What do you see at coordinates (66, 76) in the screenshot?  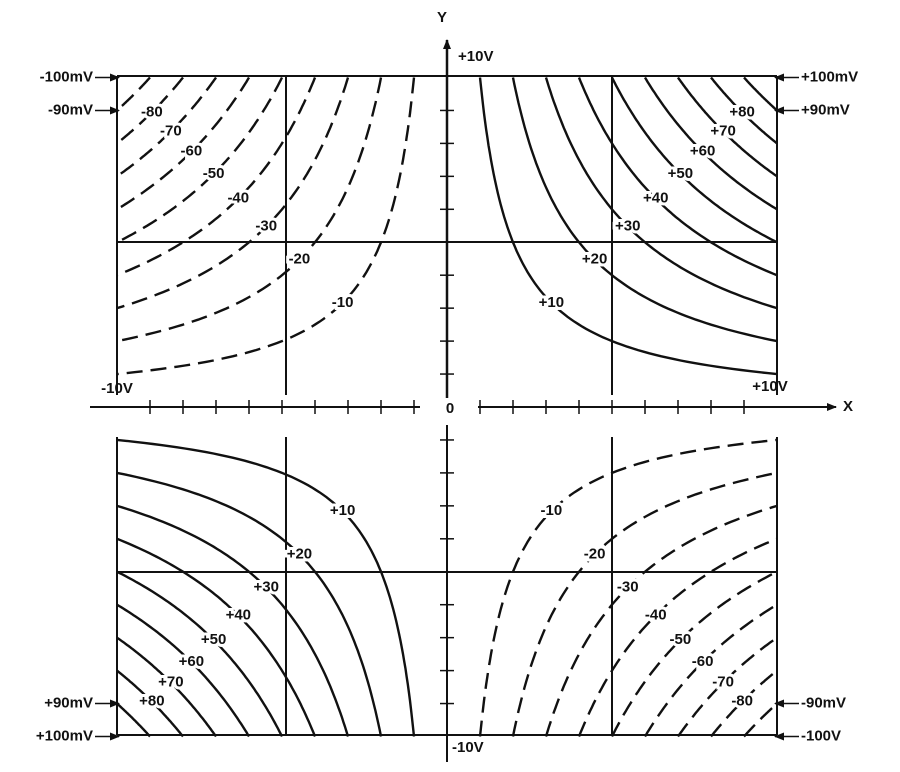 I see `edge-label: -100mV` at bounding box center [66, 76].